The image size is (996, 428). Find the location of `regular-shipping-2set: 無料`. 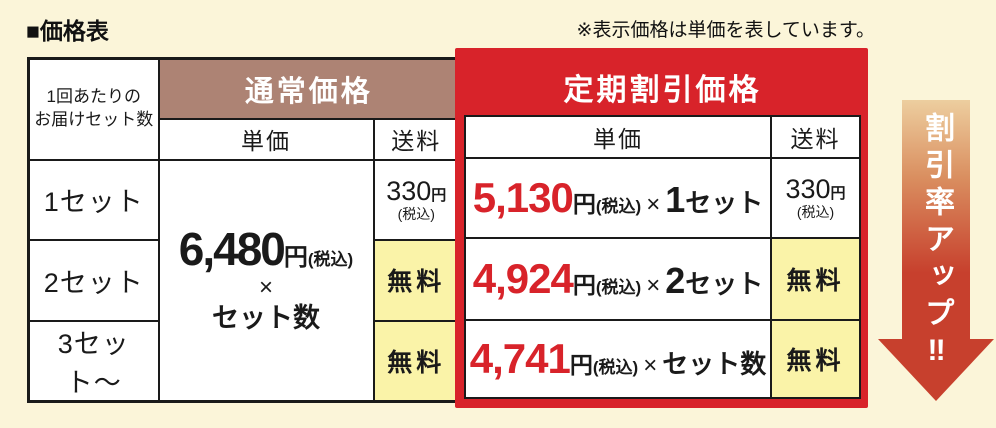

regular-shipping-2set: 無料 is located at coordinates (416, 280).